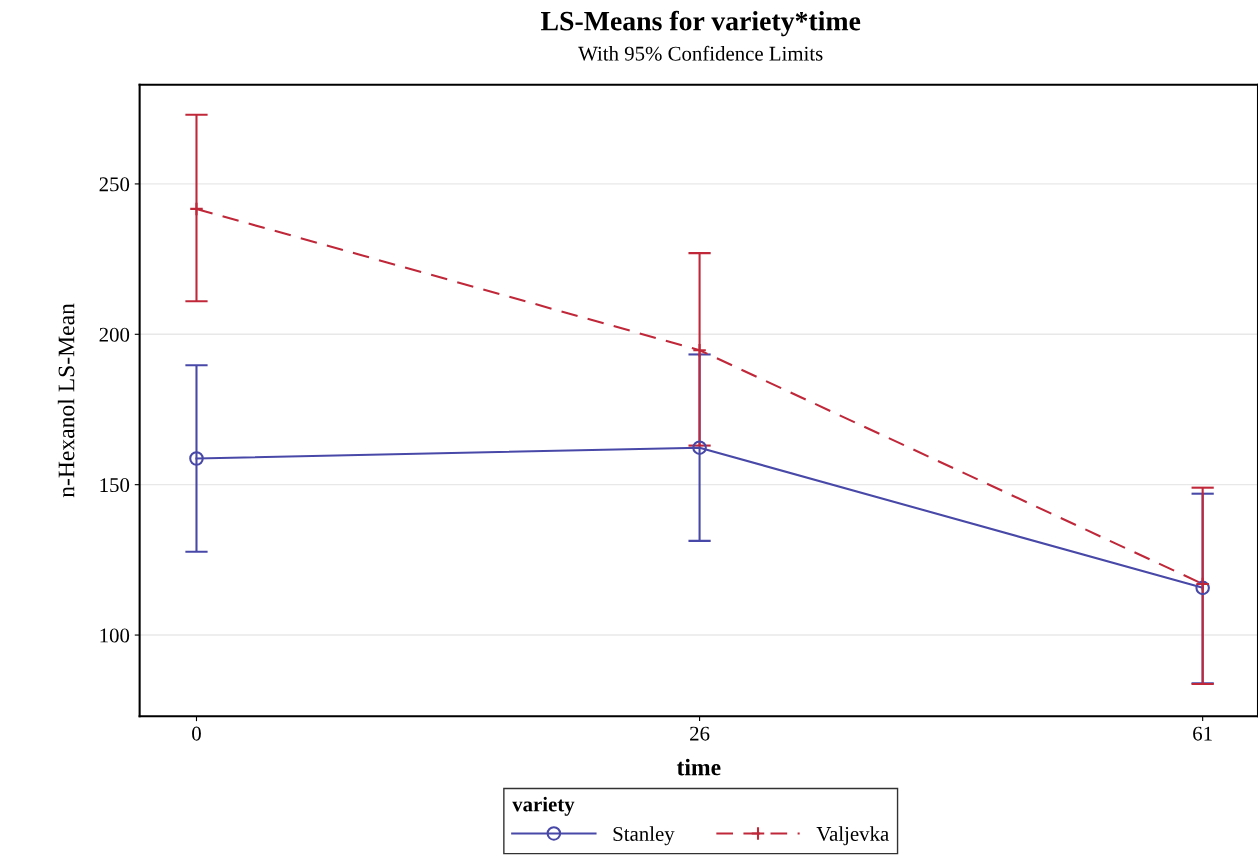  Describe the element at coordinates (115, 485) in the screenshot. I see `y-tick-label: 150` at that location.